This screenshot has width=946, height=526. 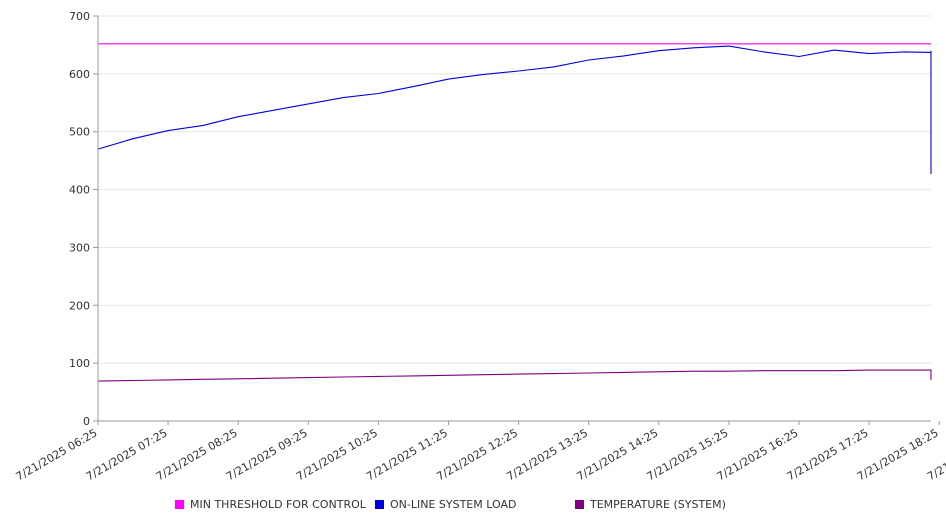 What do you see at coordinates (379, 504) in the screenshot?
I see `legend-swatch-load` at bounding box center [379, 504].